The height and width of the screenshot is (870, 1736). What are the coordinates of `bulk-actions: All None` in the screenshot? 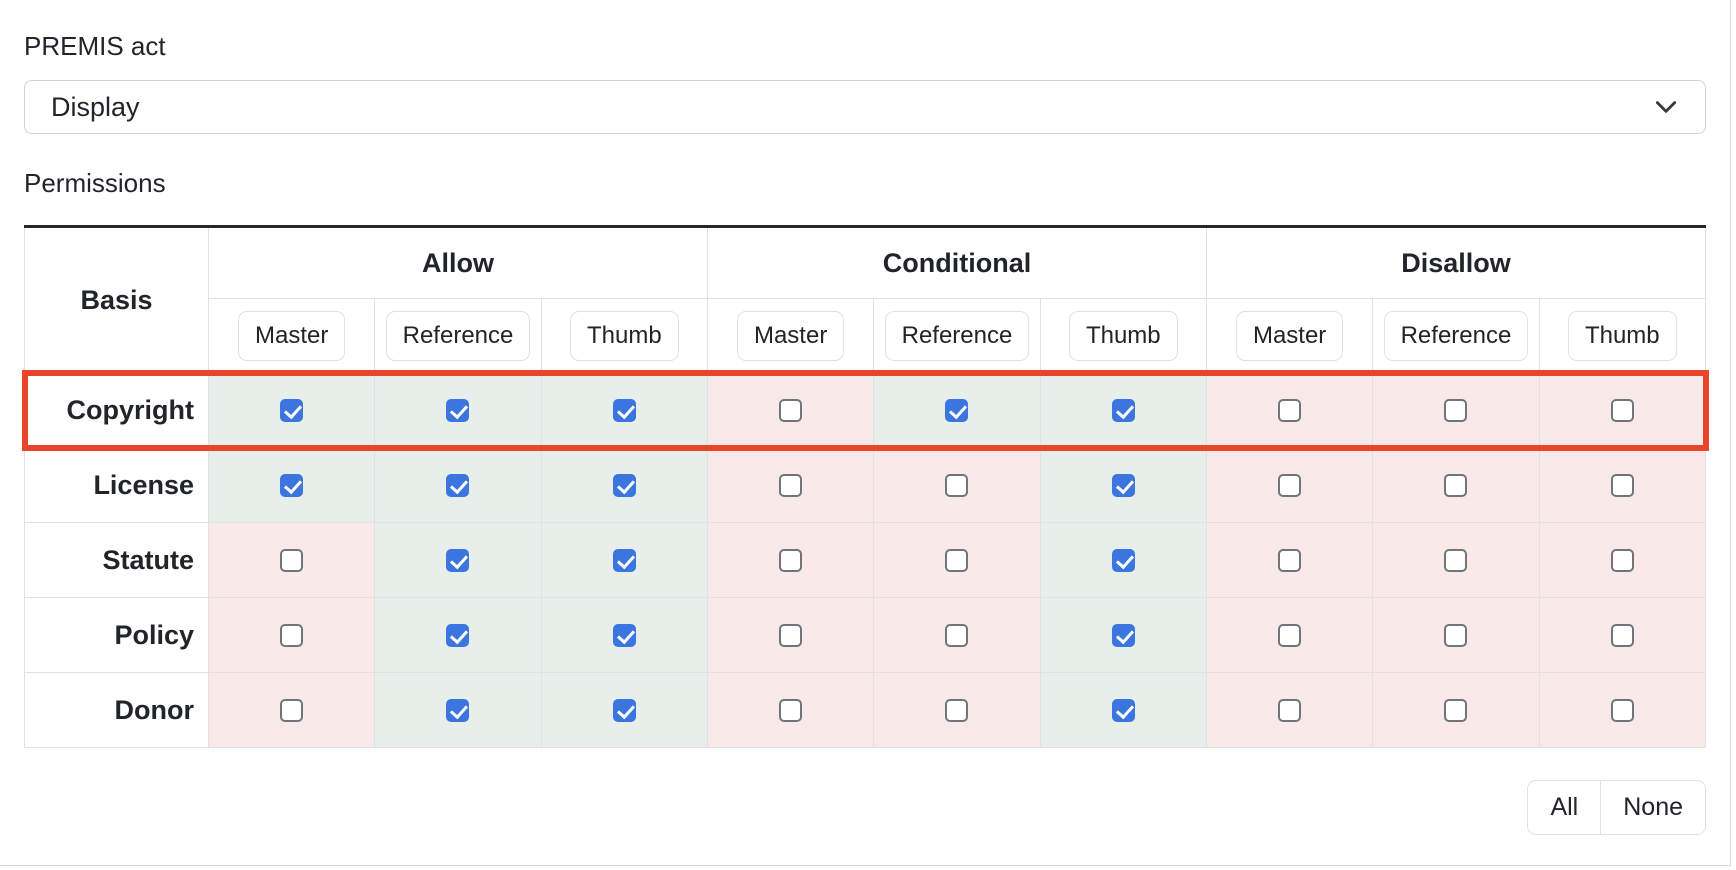 It's located at (865, 807).